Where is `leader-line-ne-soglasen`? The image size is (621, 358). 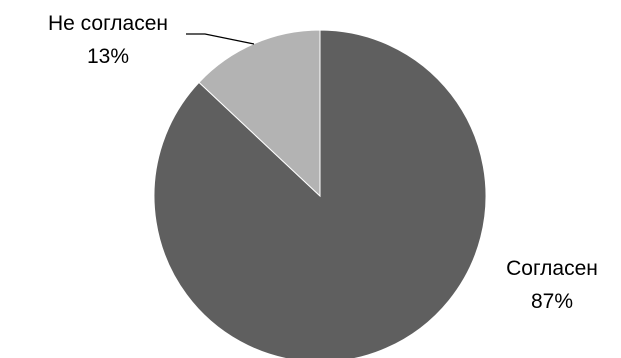
leader-line-ne-soglasen is located at coordinates (220, 39).